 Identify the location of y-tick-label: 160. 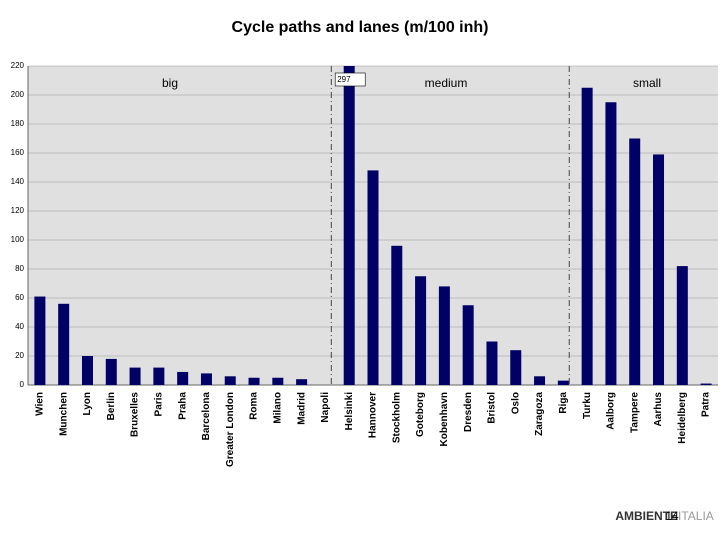
(18, 152).